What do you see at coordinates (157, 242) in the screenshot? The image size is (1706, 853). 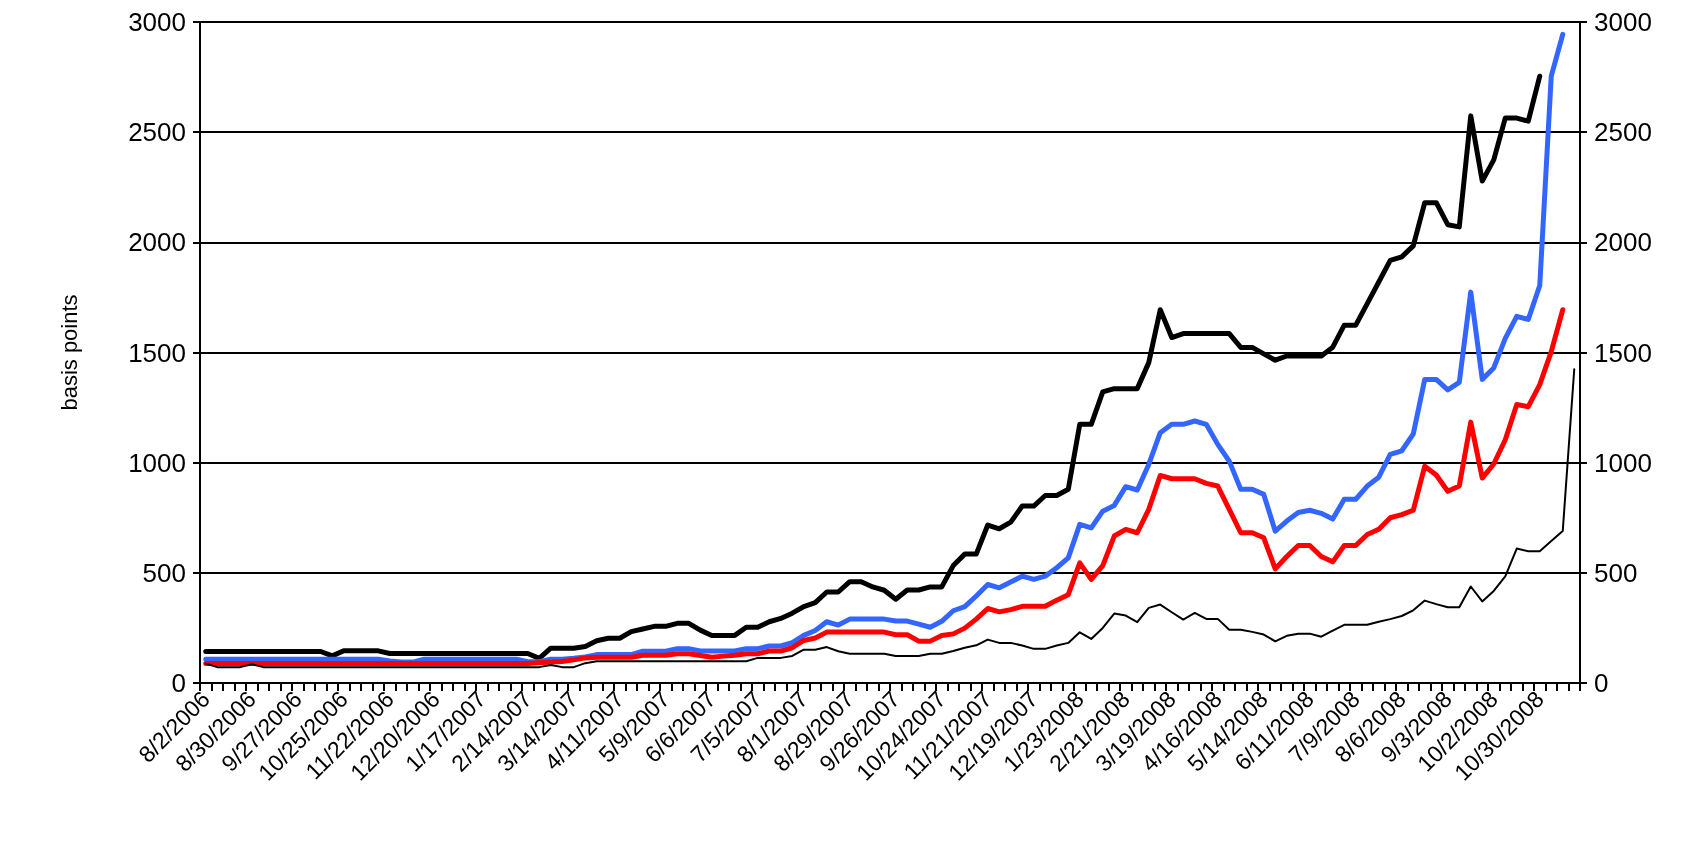 I see `y-tick-label: 2000` at bounding box center [157, 242].